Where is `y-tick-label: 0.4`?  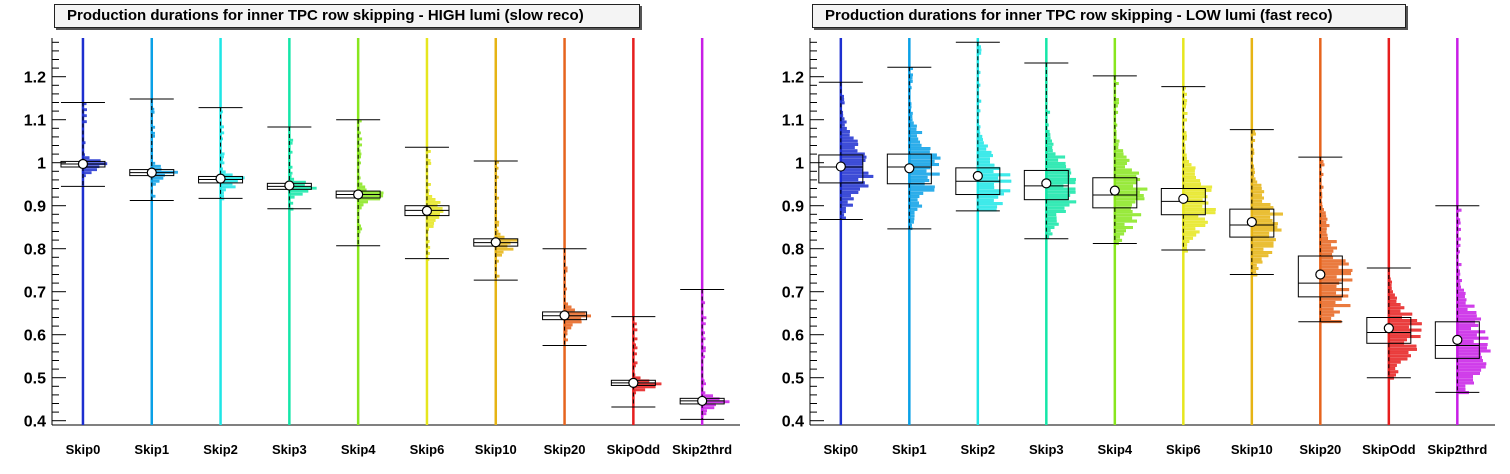 y-tick-label: 0.4 is located at coordinates (793, 422).